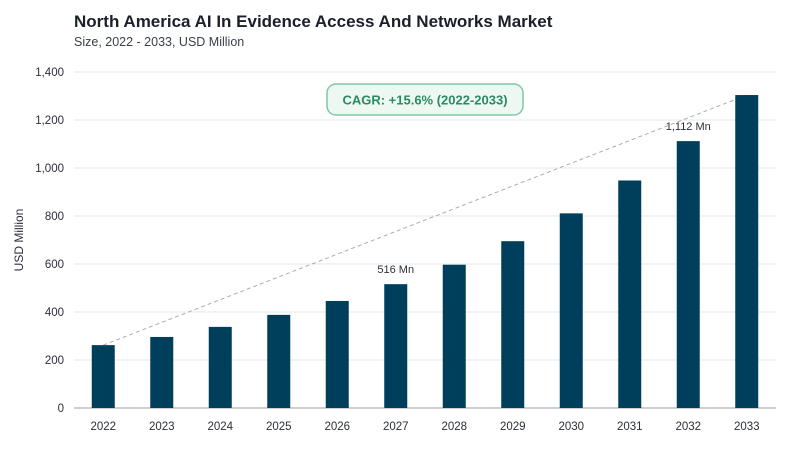 The width and height of the screenshot is (800, 450). Describe the element at coordinates (61, 409) in the screenshot. I see `y-tick-label: 0` at that location.